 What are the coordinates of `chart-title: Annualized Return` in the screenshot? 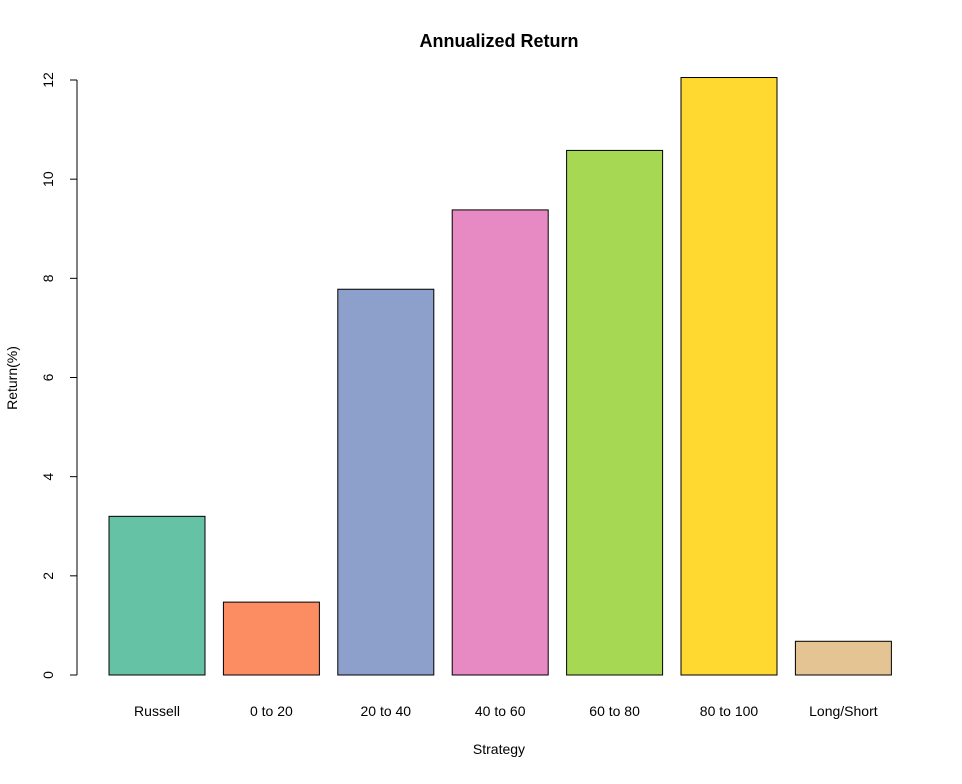 It's located at (498, 41).